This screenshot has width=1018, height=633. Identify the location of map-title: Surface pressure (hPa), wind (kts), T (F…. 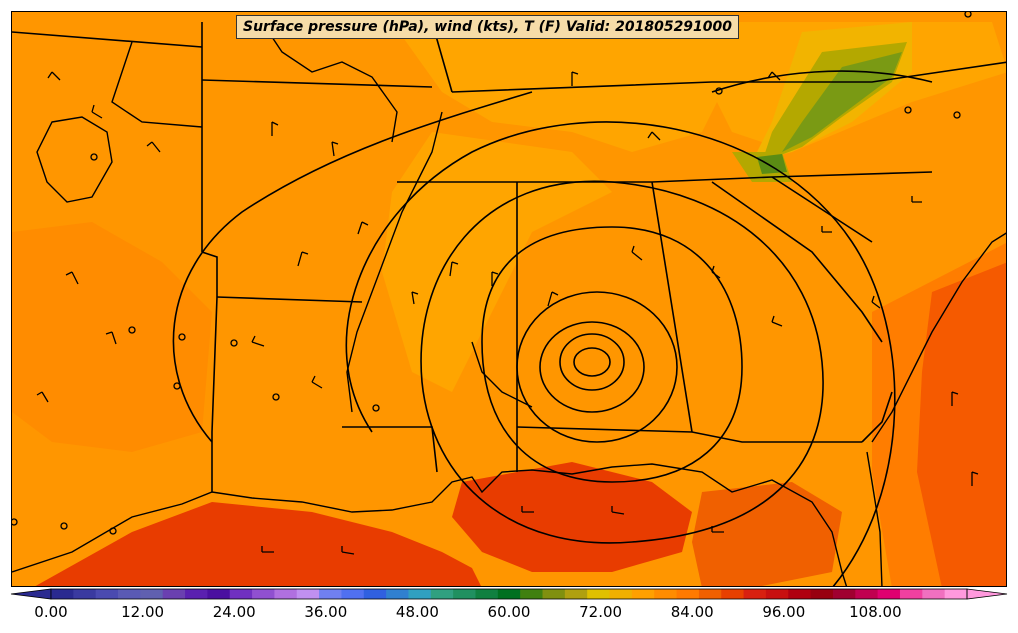
(488, 27).